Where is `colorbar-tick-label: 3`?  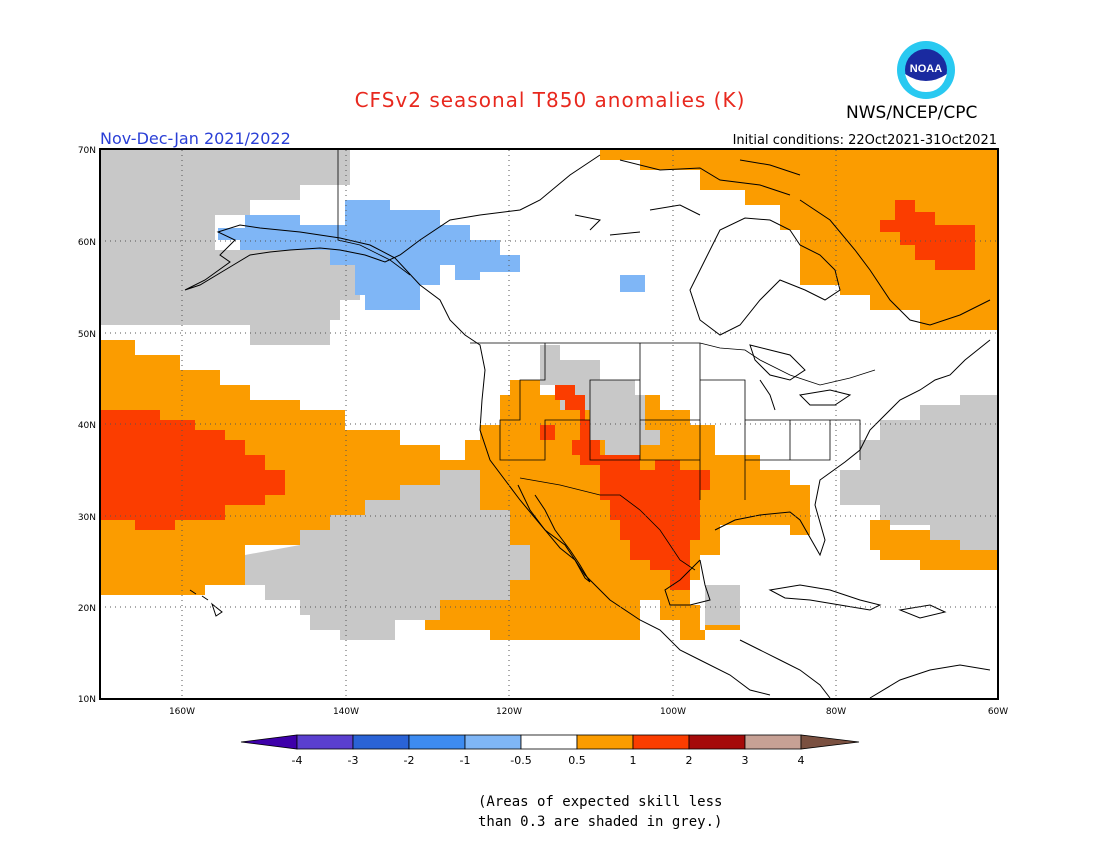
colorbar-tick-label: 3 is located at coordinates (745, 760).